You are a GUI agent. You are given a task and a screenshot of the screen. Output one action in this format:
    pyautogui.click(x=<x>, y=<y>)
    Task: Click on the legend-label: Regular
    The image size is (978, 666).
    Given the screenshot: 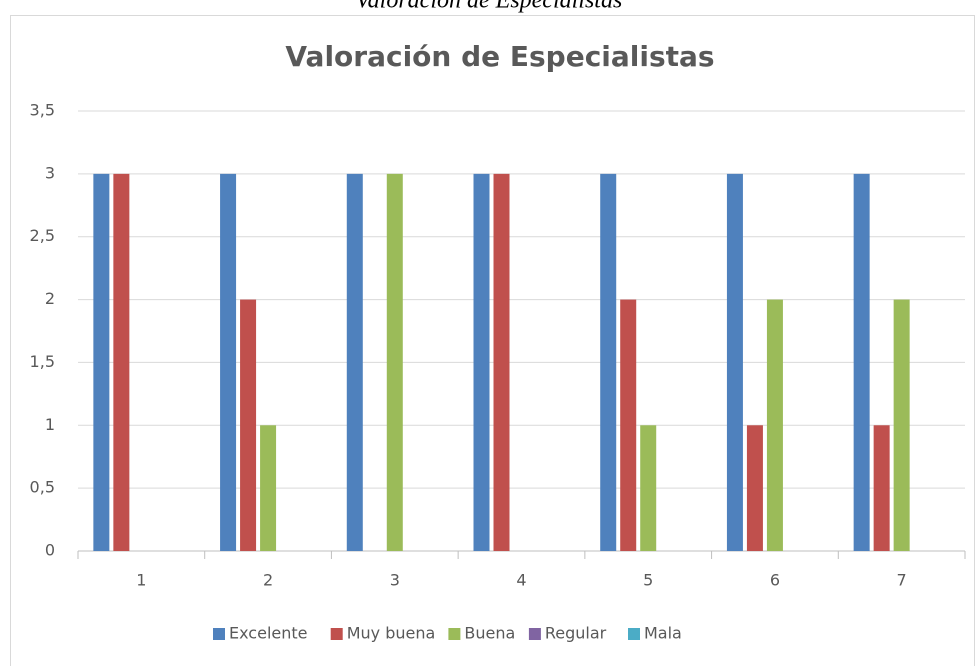 What is the action you would take?
    pyautogui.click(x=576, y=633)
    